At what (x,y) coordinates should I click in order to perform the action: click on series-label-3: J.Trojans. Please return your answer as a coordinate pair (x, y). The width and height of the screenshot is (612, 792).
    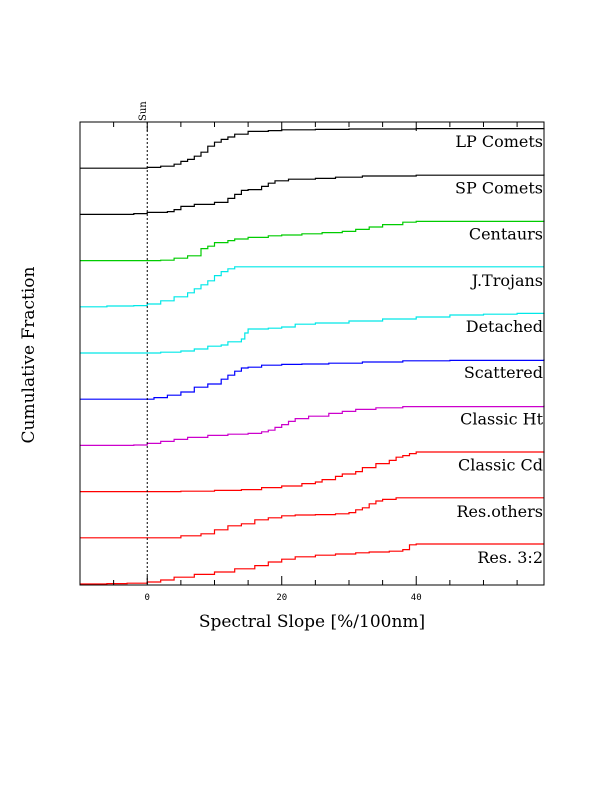
    Looking at the image, I should click on (506, 280).